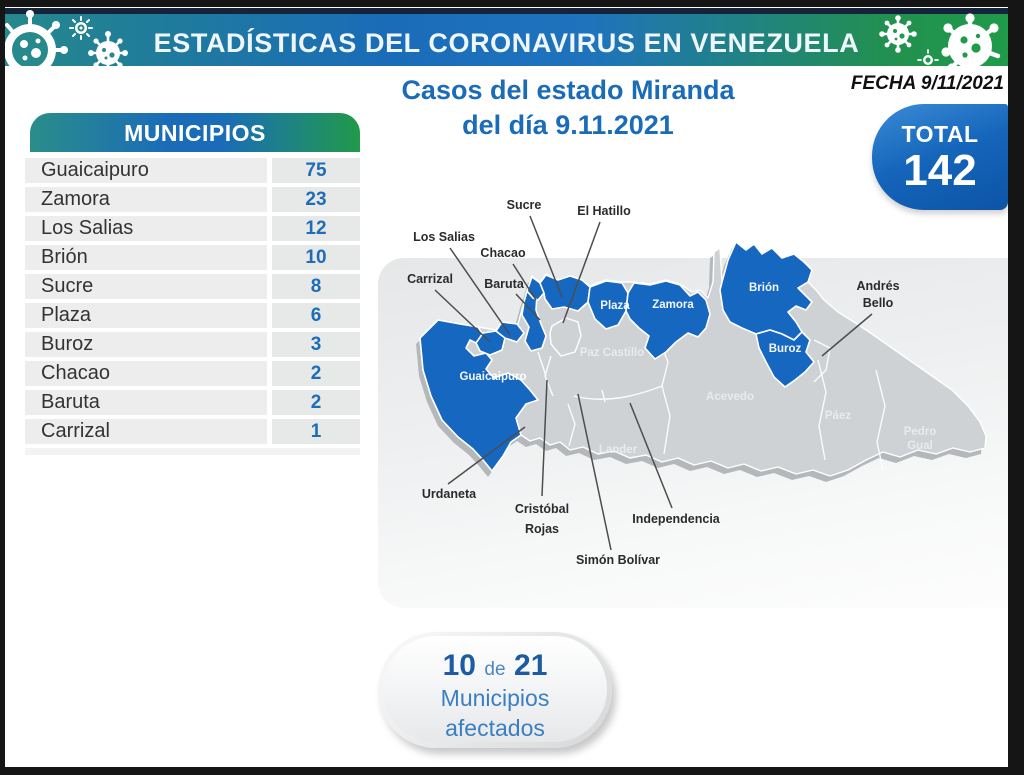 The width and height of the screenshot is (1024, 775). I want to click on label-paez: Páez, so click(838, 416).